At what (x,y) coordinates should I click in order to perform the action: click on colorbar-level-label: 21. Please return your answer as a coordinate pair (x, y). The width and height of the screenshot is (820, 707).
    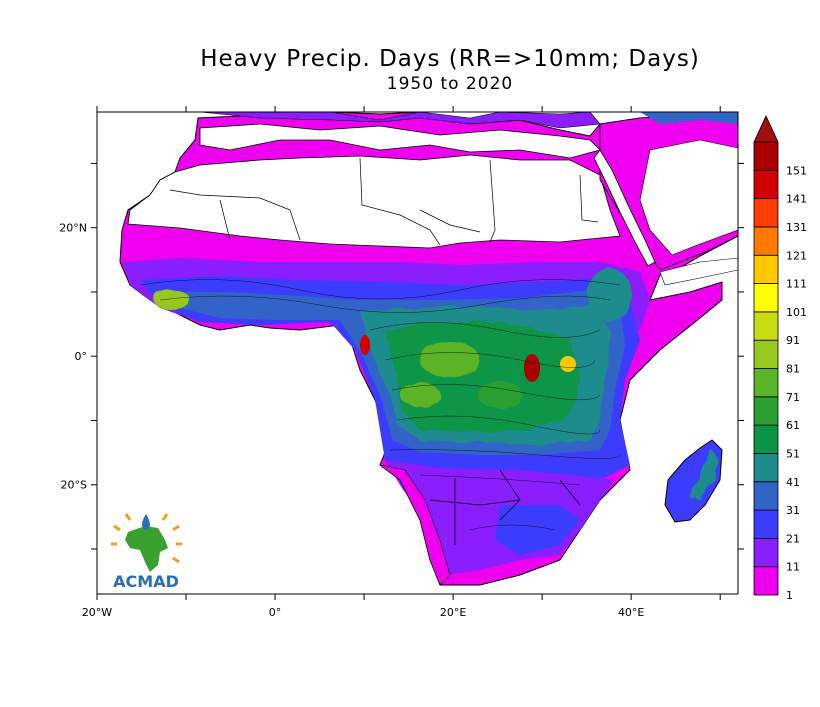
    Looking at the image, I should click on (793, 538).